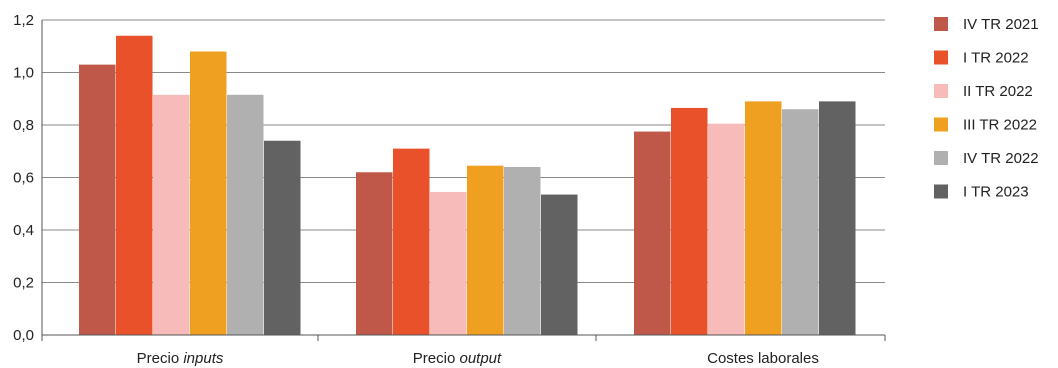  Describe the element at coordinates (1001, 158) in the screenshot. I see `legend-label: IV TR 2022` at that location.